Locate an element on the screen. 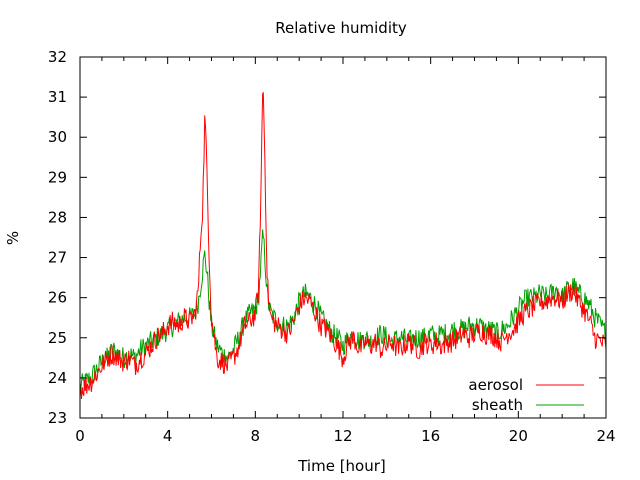 The width and height of the screenshot is (640, 480). x-tick-label: 12 is located at coordinates (342, 436).